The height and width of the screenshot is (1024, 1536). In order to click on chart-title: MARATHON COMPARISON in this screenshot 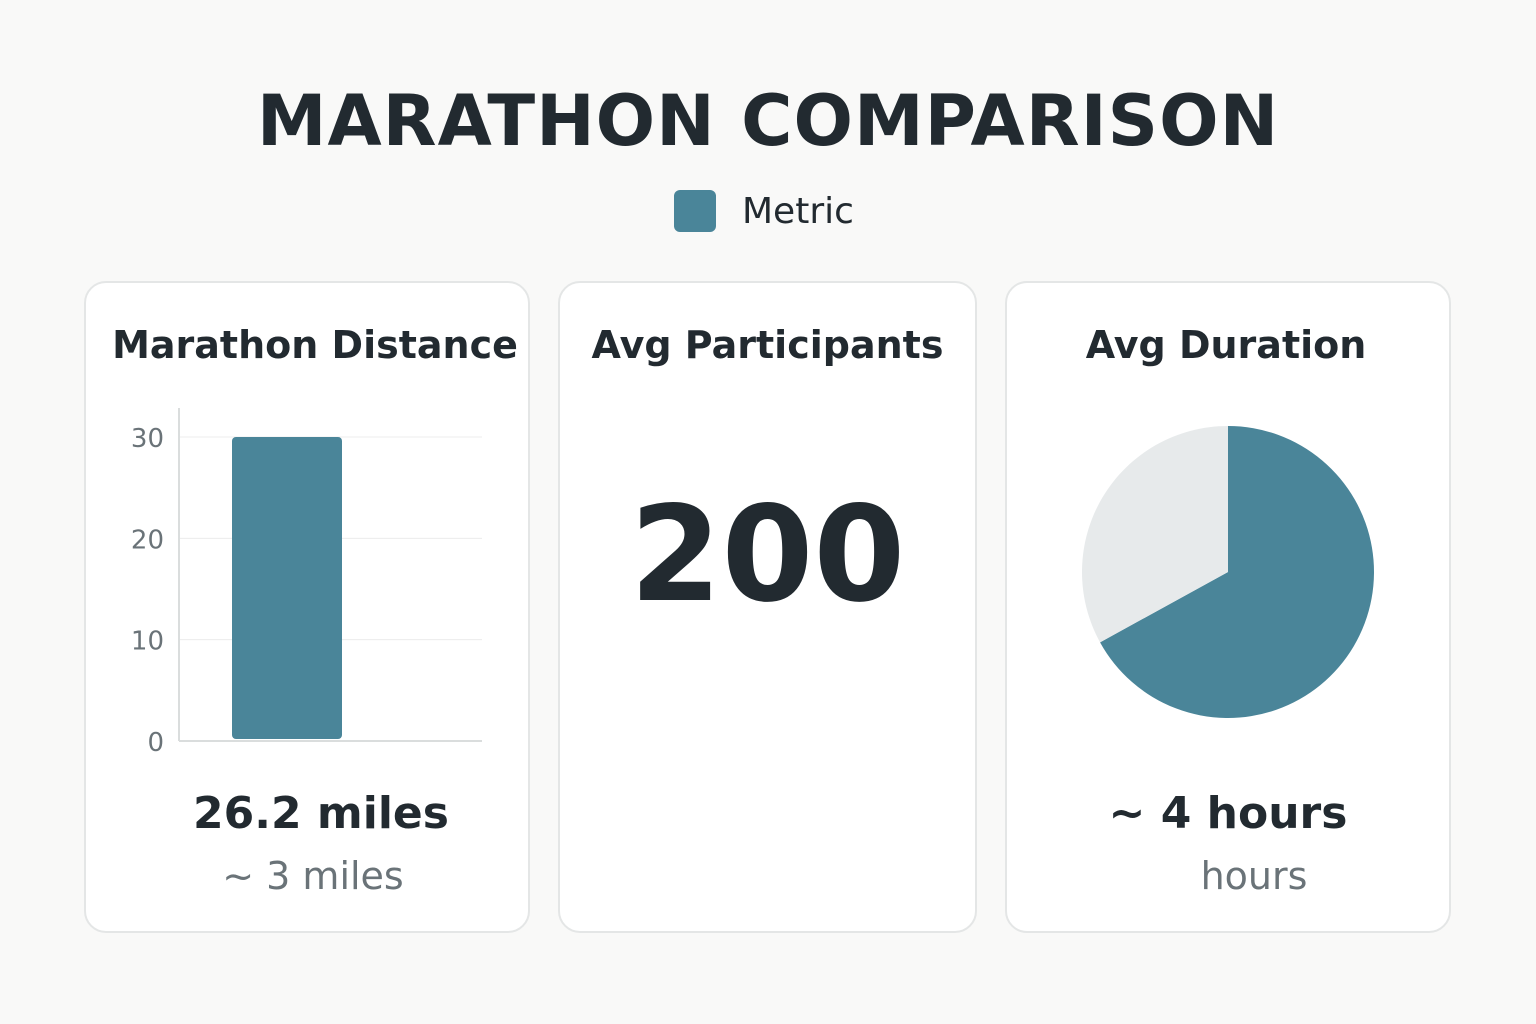, I will do `click(768, 121)`.